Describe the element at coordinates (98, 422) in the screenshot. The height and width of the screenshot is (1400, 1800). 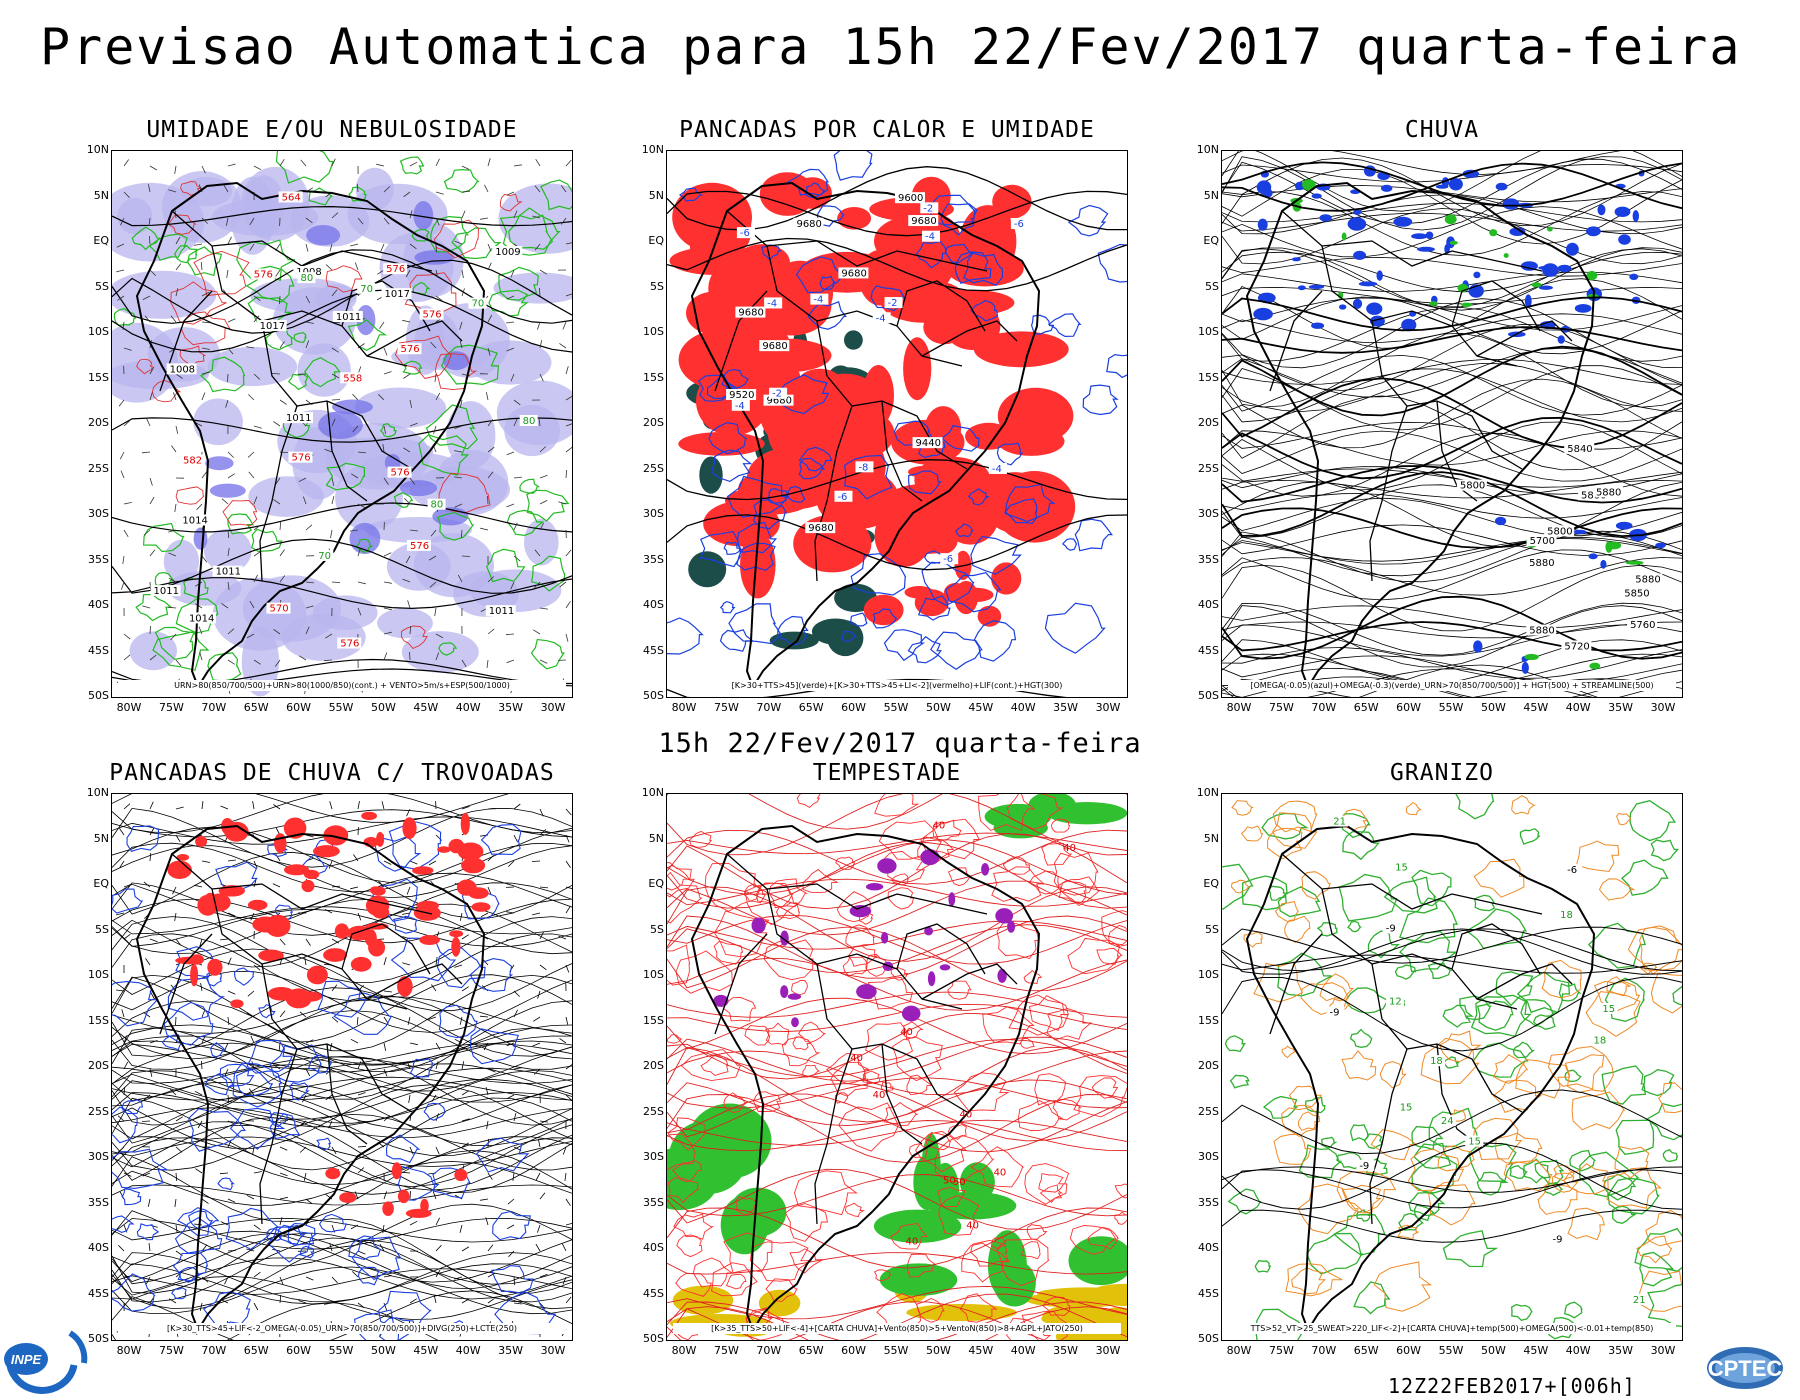
I see `latitude-label: 20S` at that location.